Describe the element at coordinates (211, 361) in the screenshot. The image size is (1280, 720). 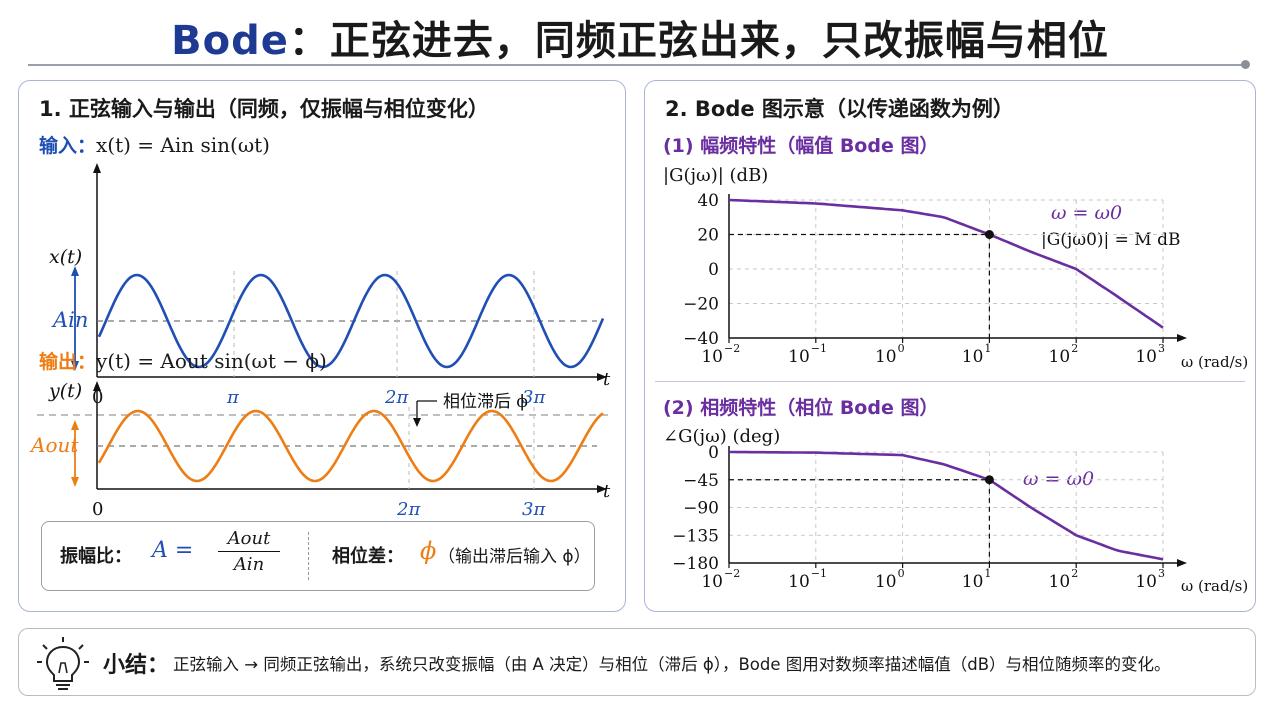
I see `output-formula: y(t) = Aout sin(ωt − ϕ)` at that location.